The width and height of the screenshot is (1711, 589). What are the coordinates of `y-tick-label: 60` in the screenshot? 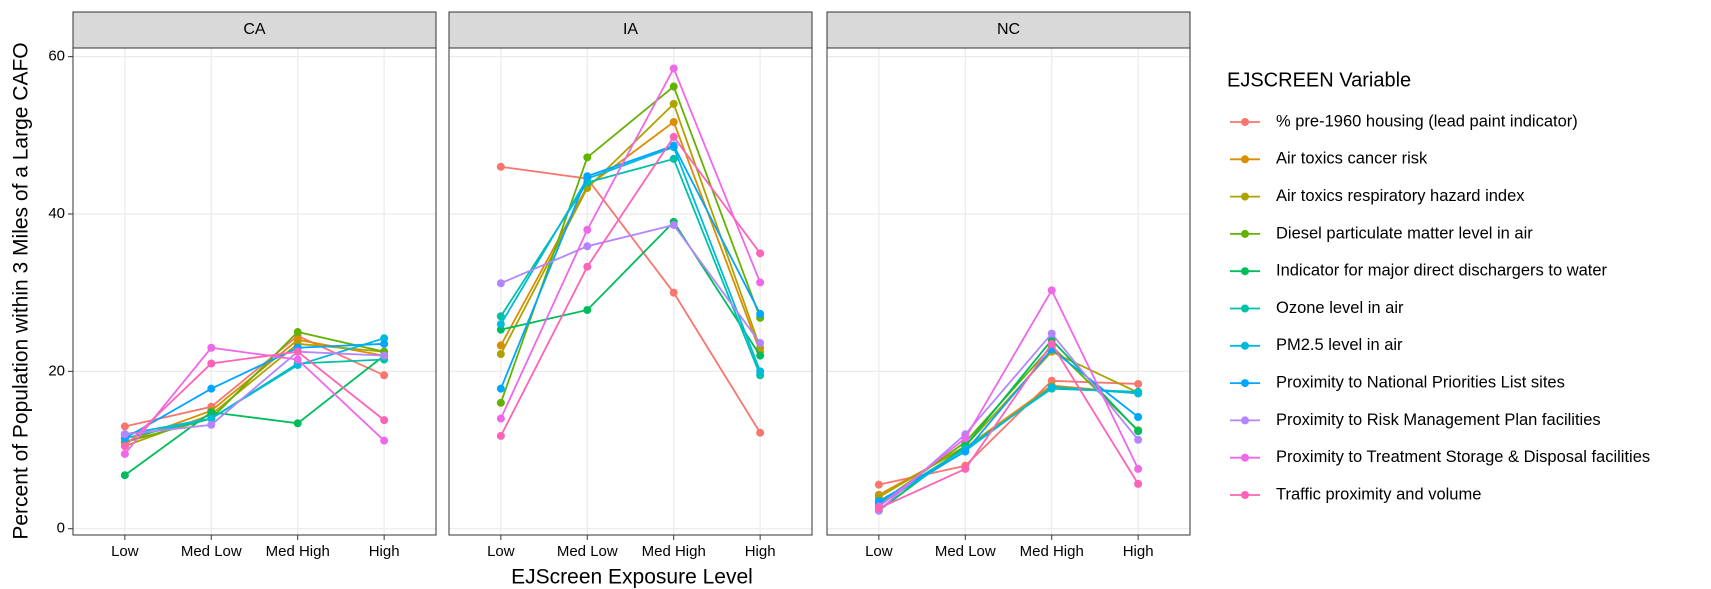 It's located at (56, 56).